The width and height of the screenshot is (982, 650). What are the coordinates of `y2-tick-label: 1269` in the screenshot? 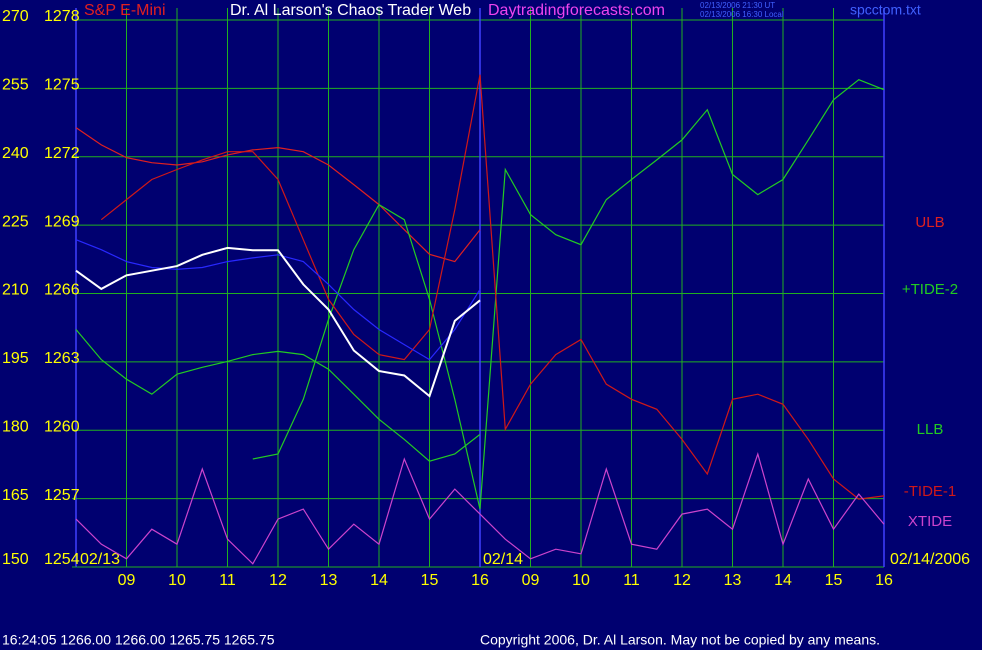 It's located at (62, 221).